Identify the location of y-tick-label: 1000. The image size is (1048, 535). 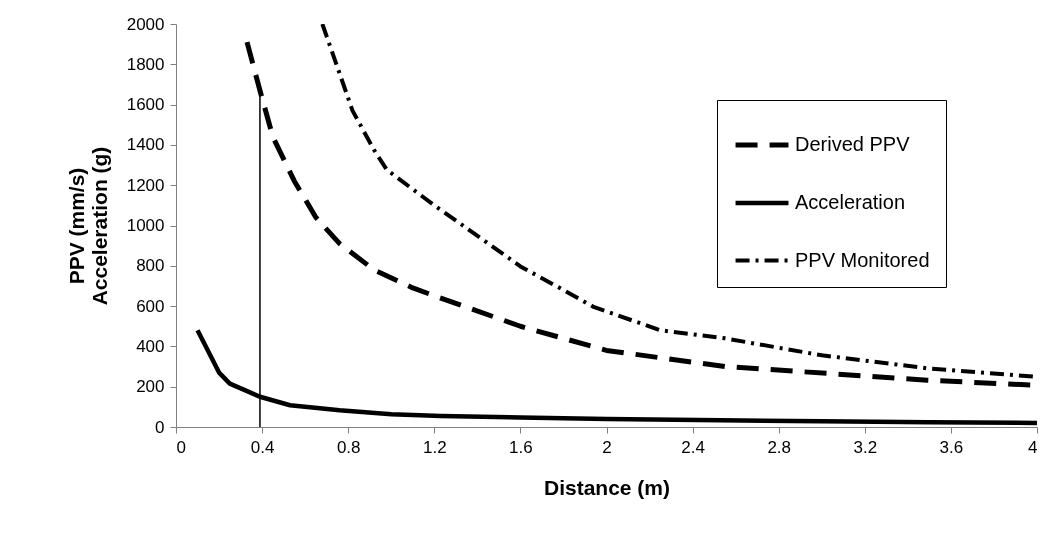
(145, 225).